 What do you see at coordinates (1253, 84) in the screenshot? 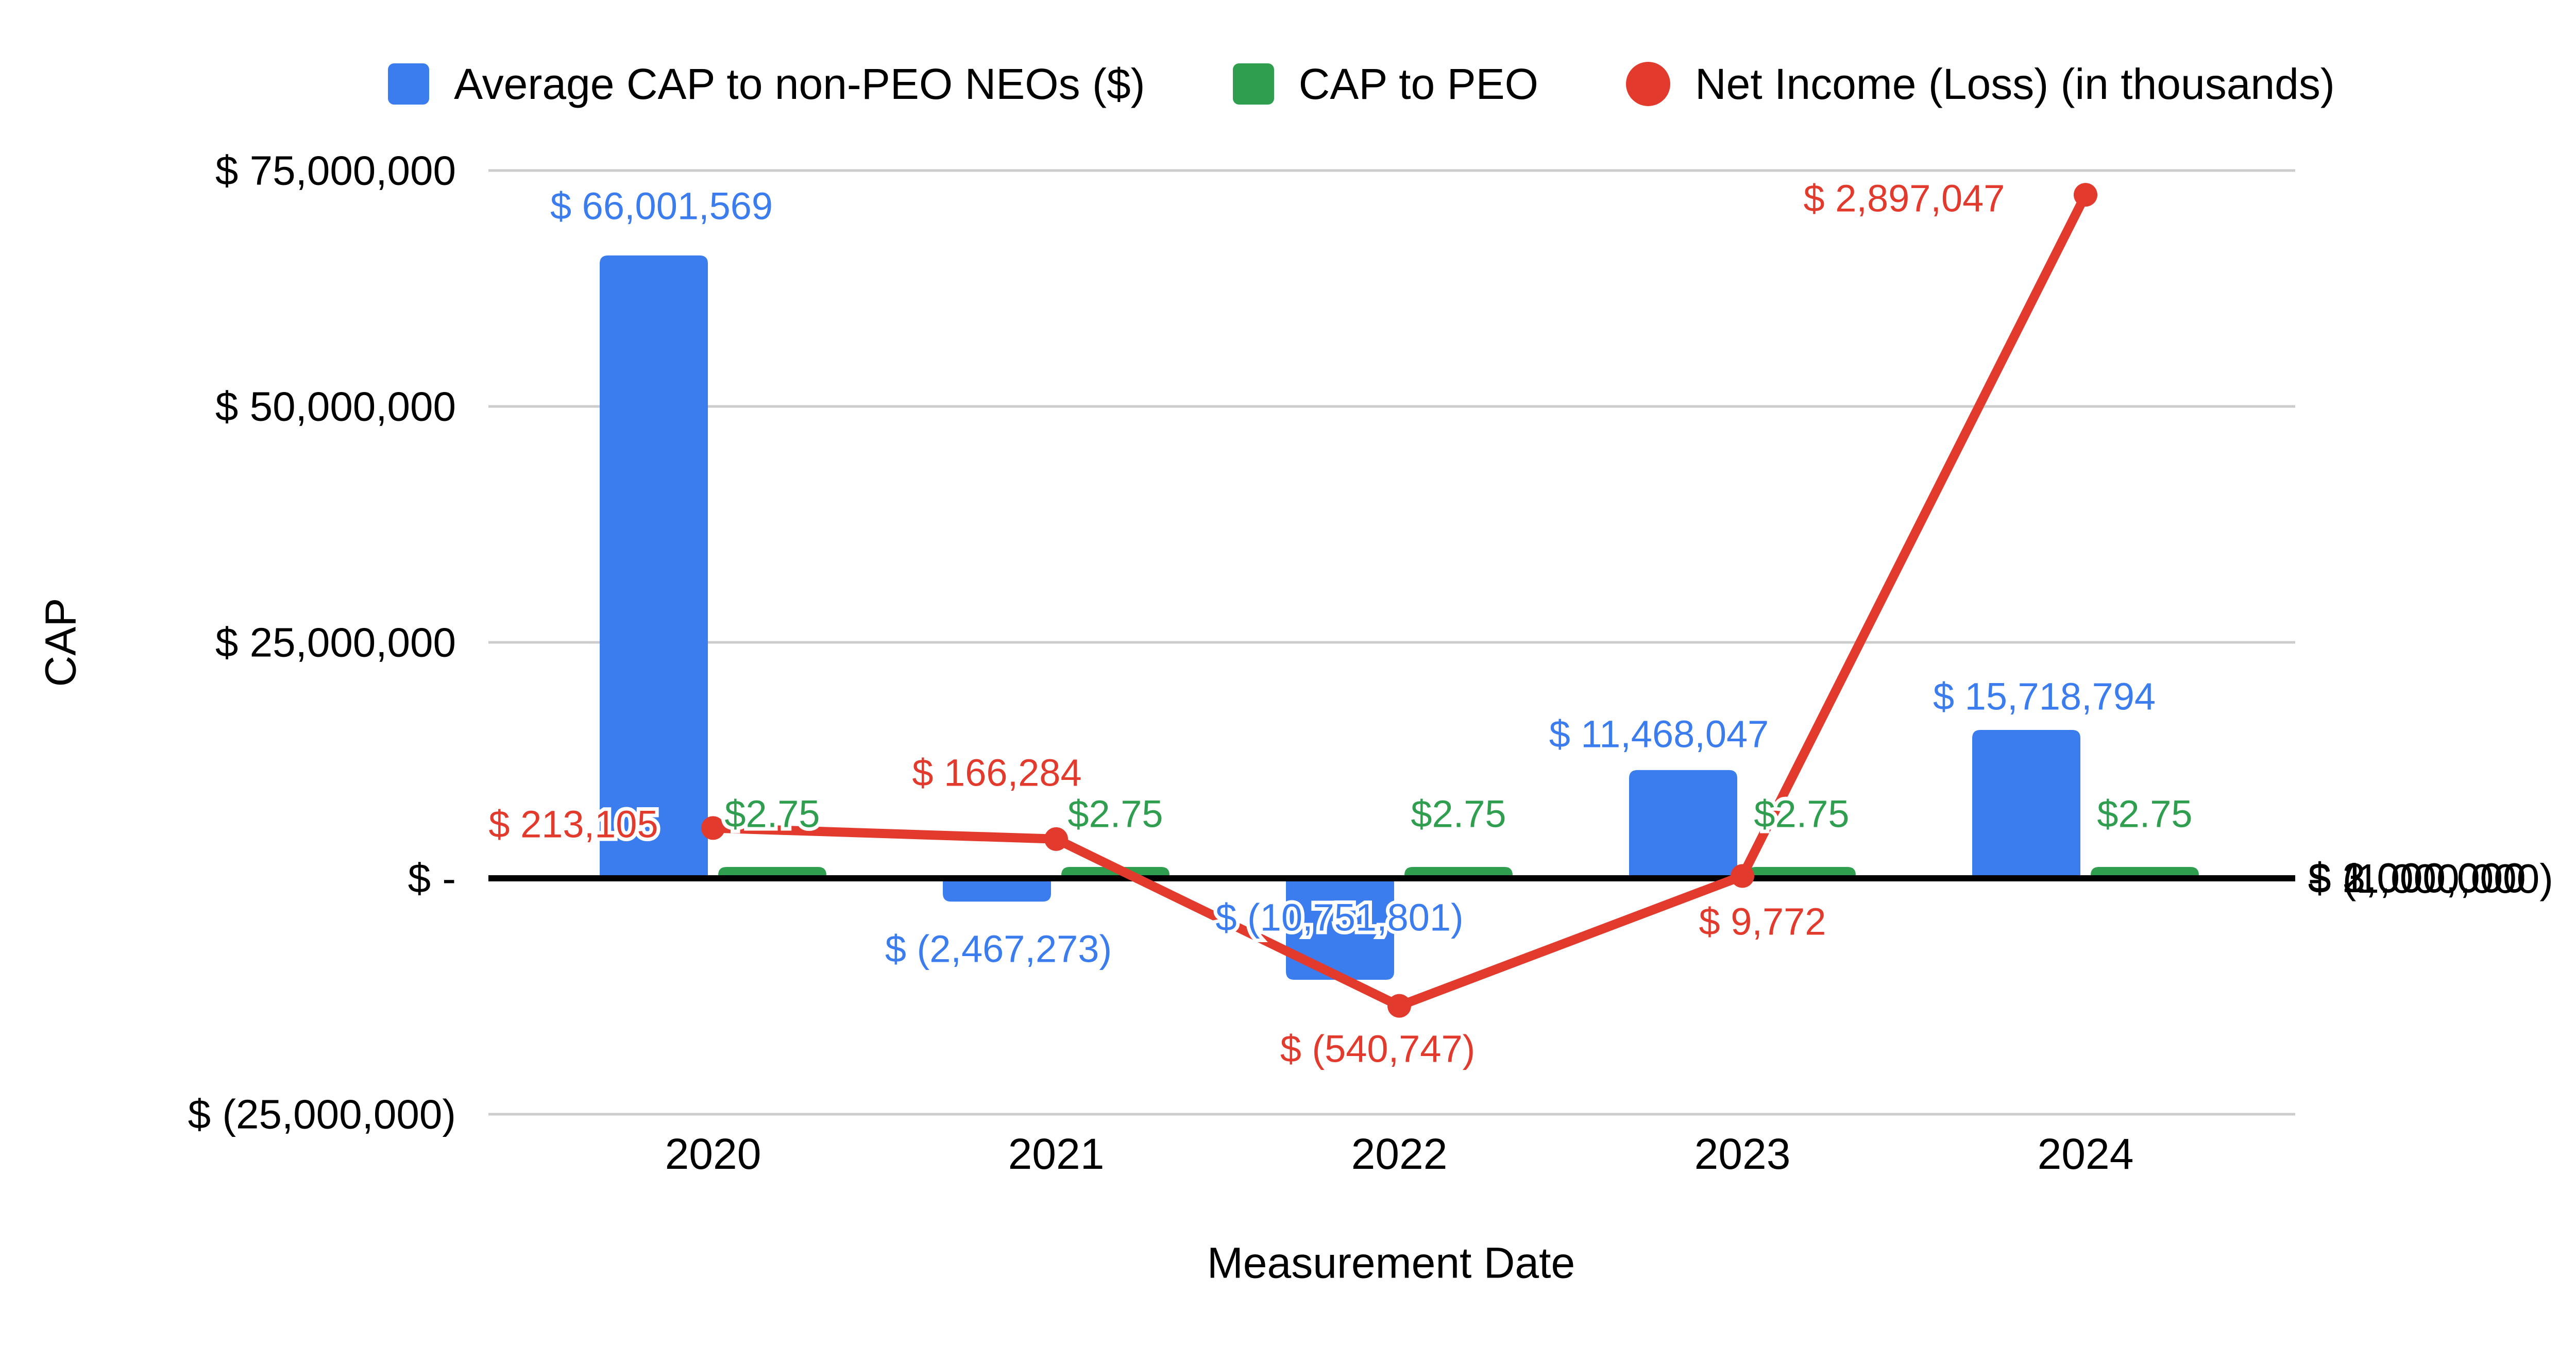
I see `green-bar-series-swatch-icon` at bounding box center [1253, 84].